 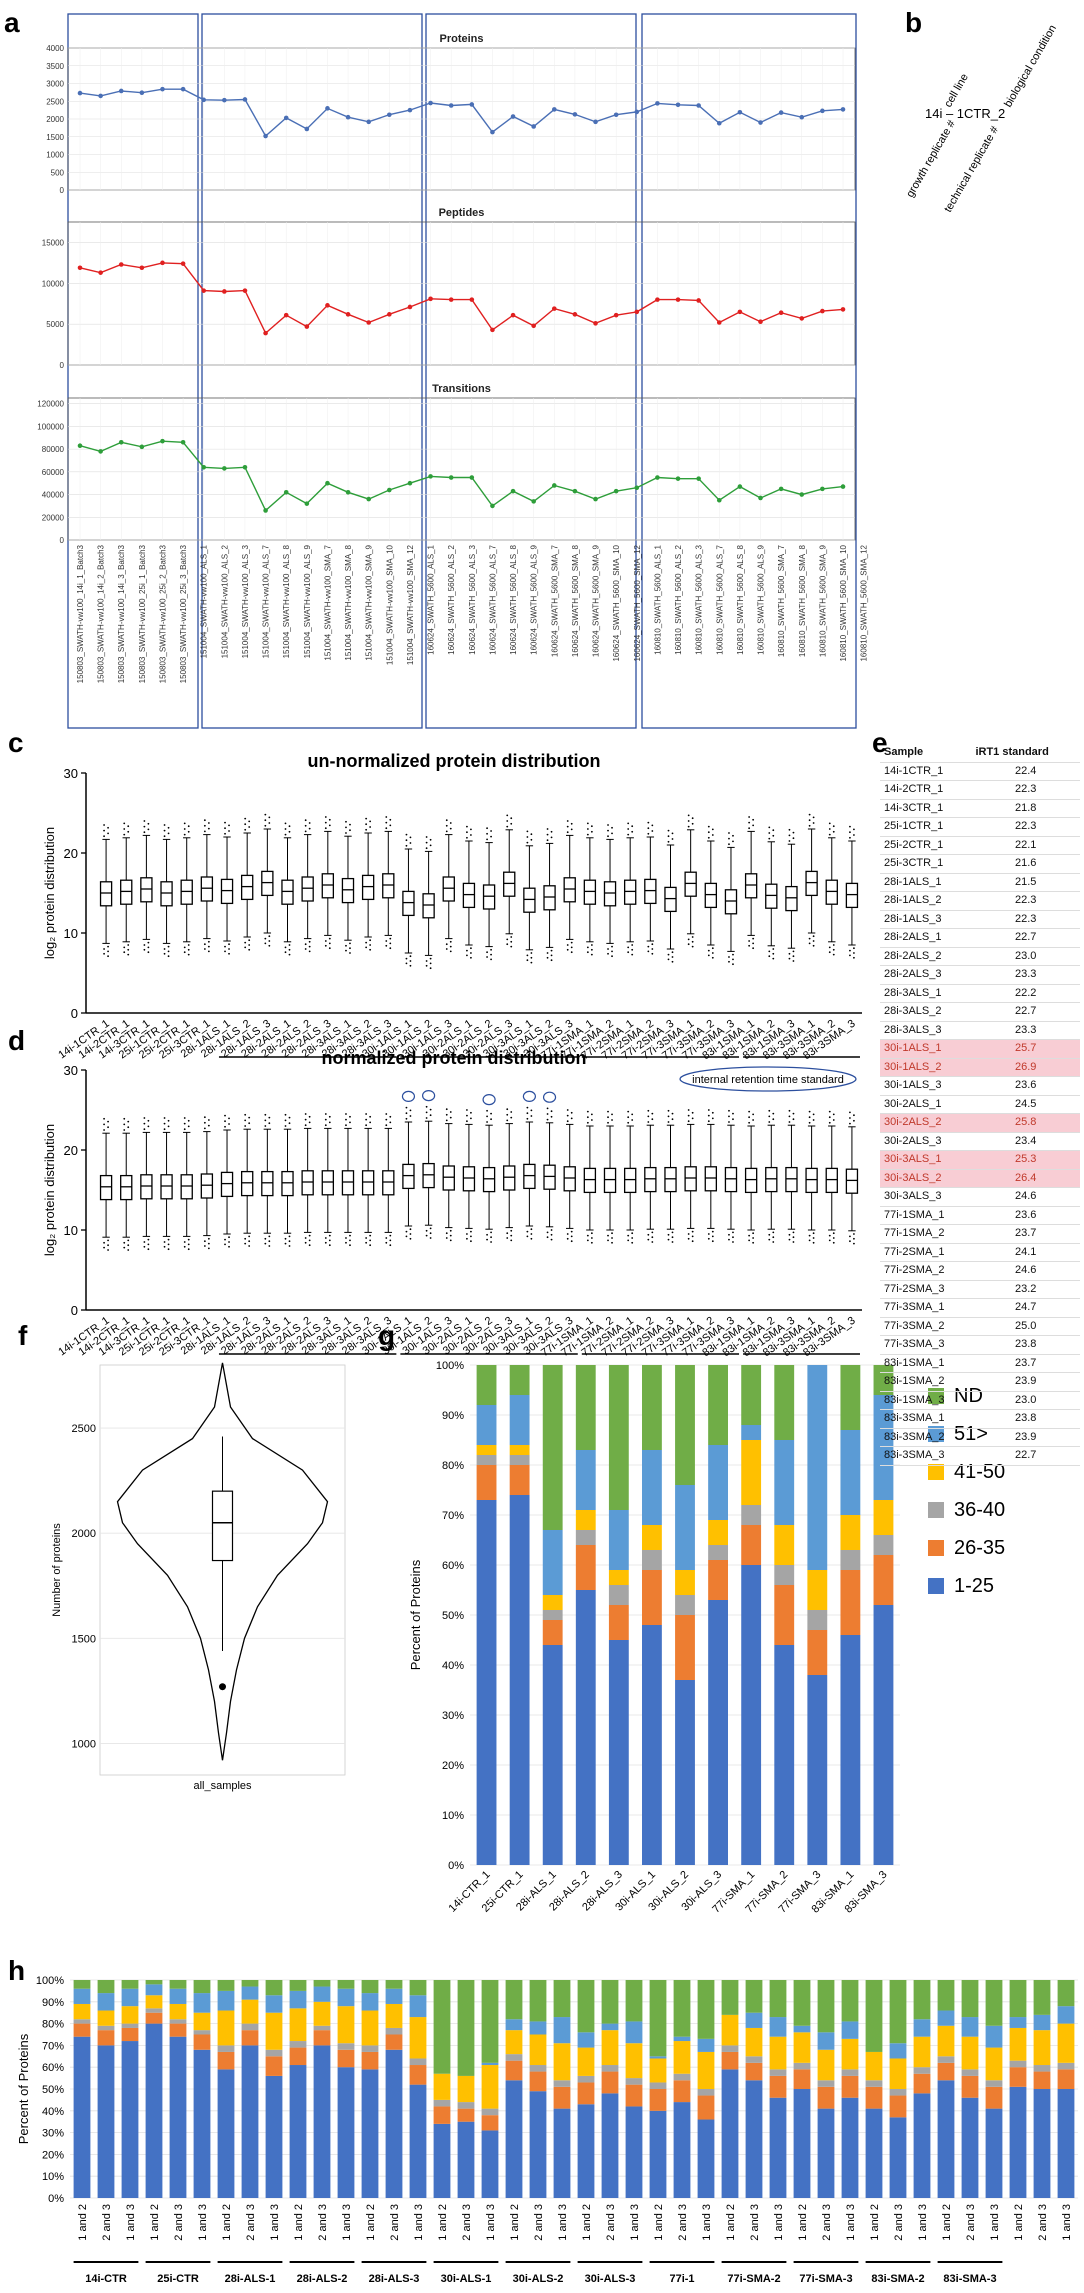 What do you see at coordinates (1025, 827) in the screenshot?
I see `table-cell-value: 22.3` at bounding box center [1025, 827].